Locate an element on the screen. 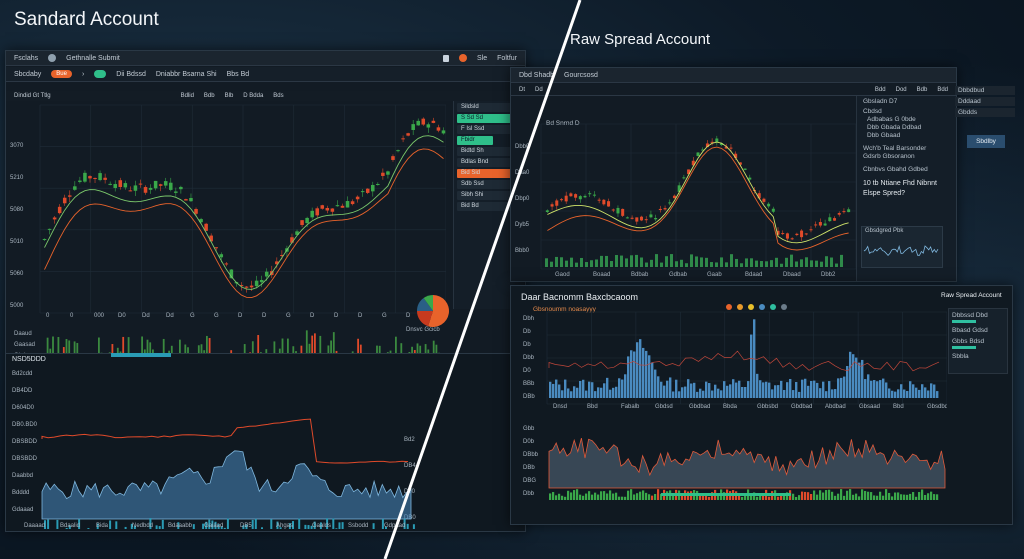  strip-item-1: Dbbdbud is located at coordinates (985, 90).